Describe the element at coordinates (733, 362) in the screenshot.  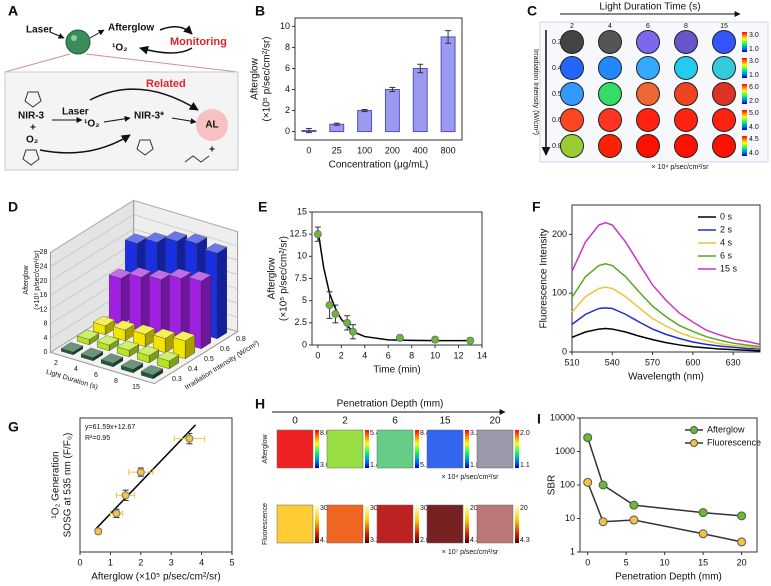
I see `x-tick-label: 630` at that location.